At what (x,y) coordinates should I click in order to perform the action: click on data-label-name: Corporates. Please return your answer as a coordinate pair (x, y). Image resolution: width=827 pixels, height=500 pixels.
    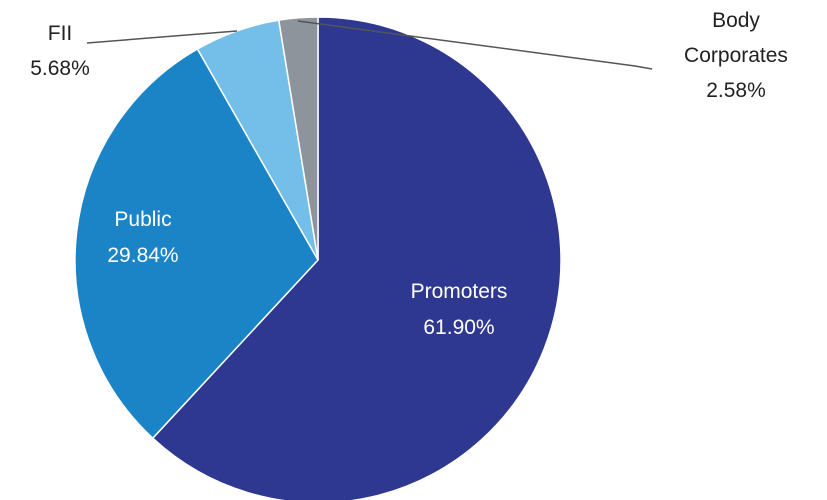
    Looking at the image, I should click on (736, 55).